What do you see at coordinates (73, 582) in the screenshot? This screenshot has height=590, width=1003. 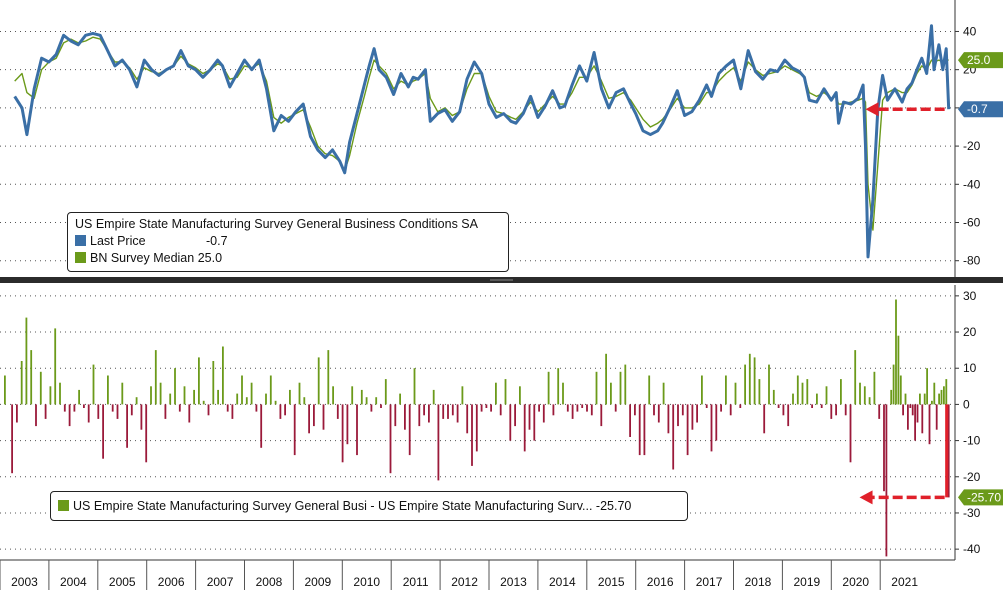 I see `x-tick-label: 2004` at bounding box center [73, 582].